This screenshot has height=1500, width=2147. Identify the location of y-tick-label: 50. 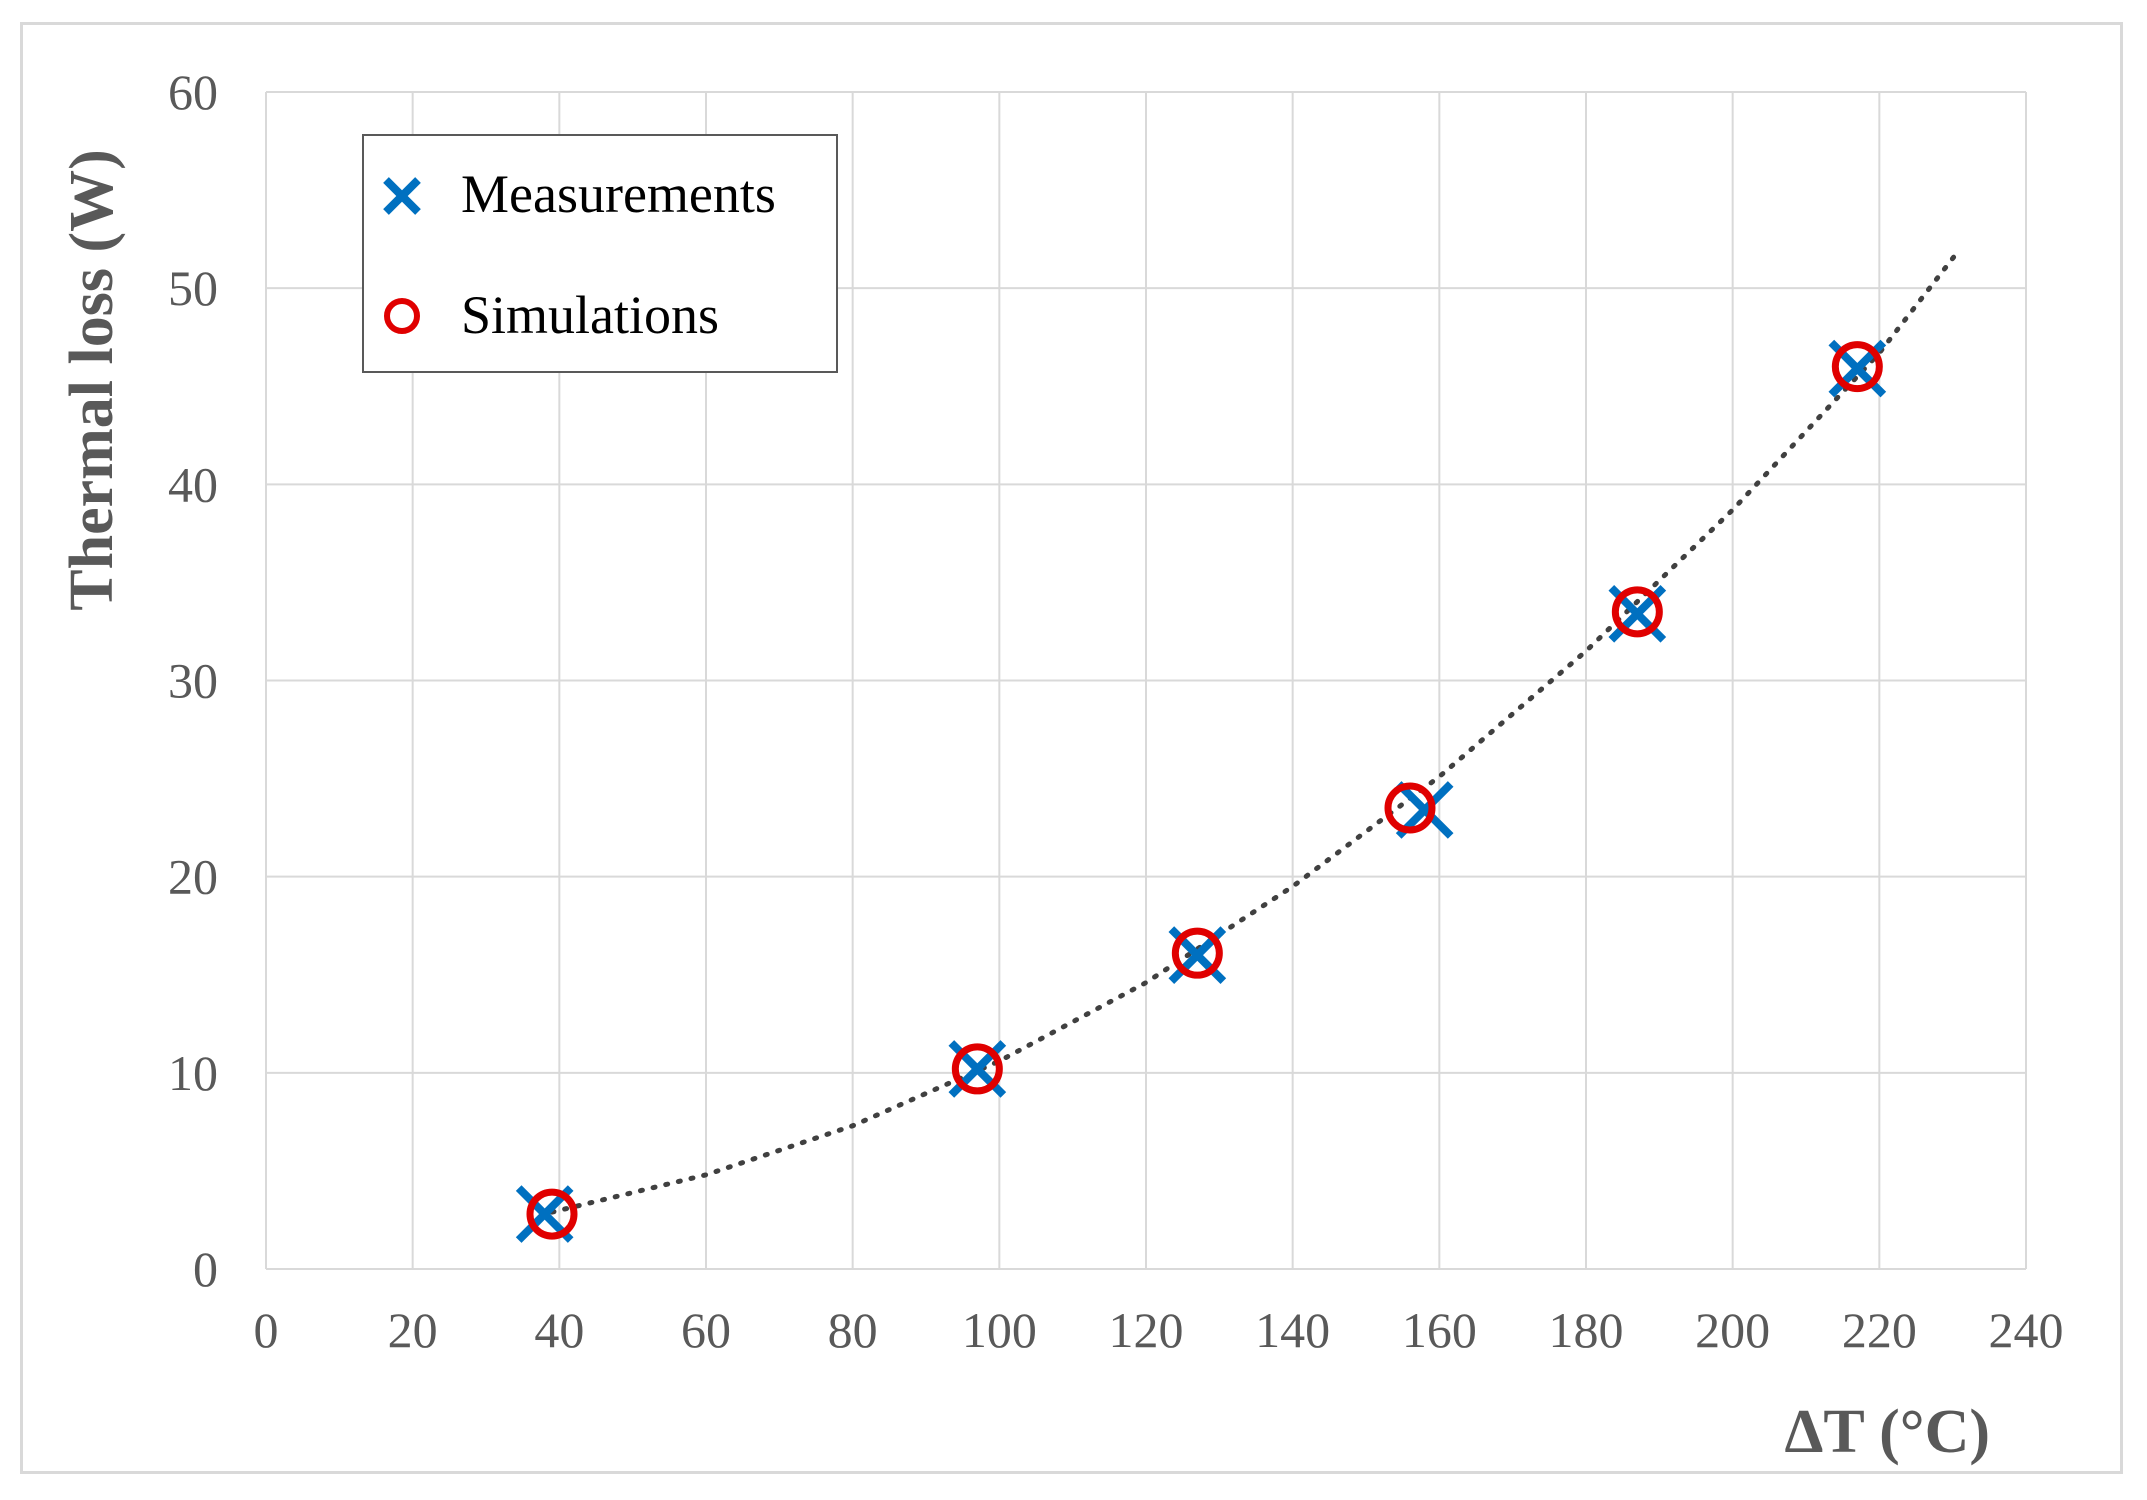
(193, 288).